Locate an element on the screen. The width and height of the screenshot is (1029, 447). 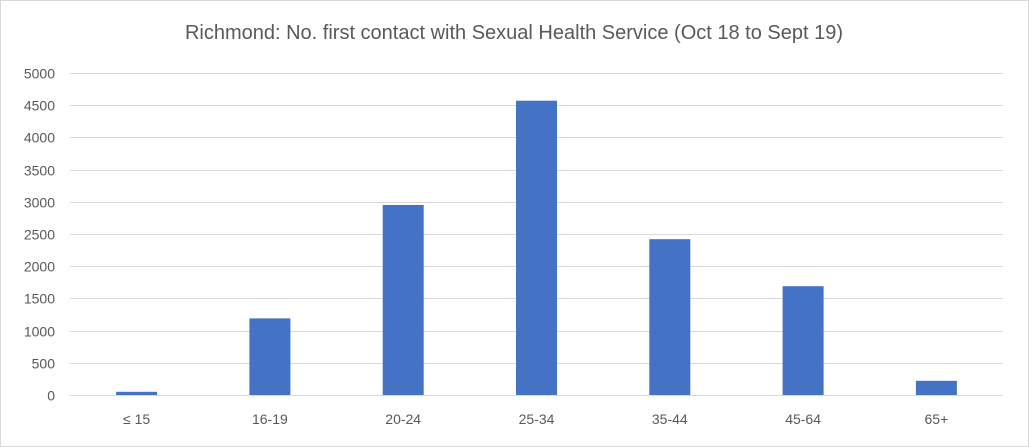
y-axis-ticks: 0 500 1000 1500 2000 2500 3000 3500 4000 4500 5000 is located at coordinates (39, 235).